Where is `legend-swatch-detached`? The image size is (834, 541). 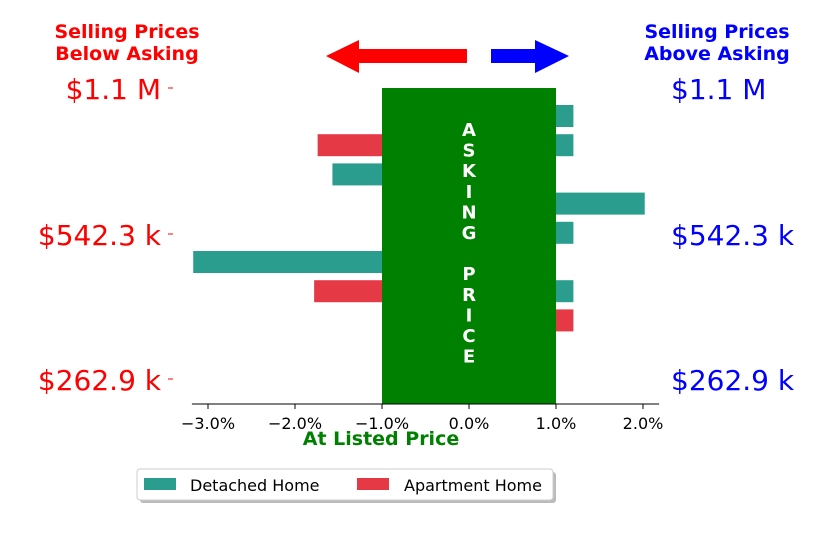 legend-swatch-detached is located at coordinates (160, 484).